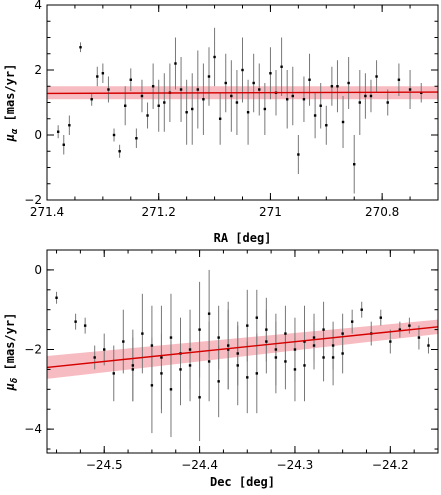  I want to click on y-axis-label-dec-sub: δ, so click(15, 380).